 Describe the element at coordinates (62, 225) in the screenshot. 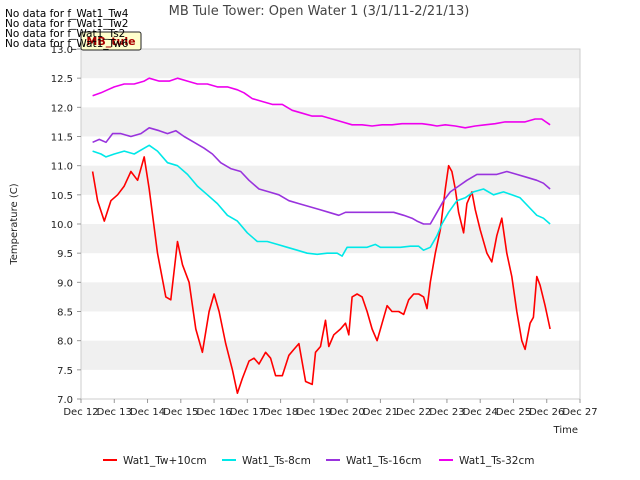

I see `y-tick-label: 10.0` at that location.